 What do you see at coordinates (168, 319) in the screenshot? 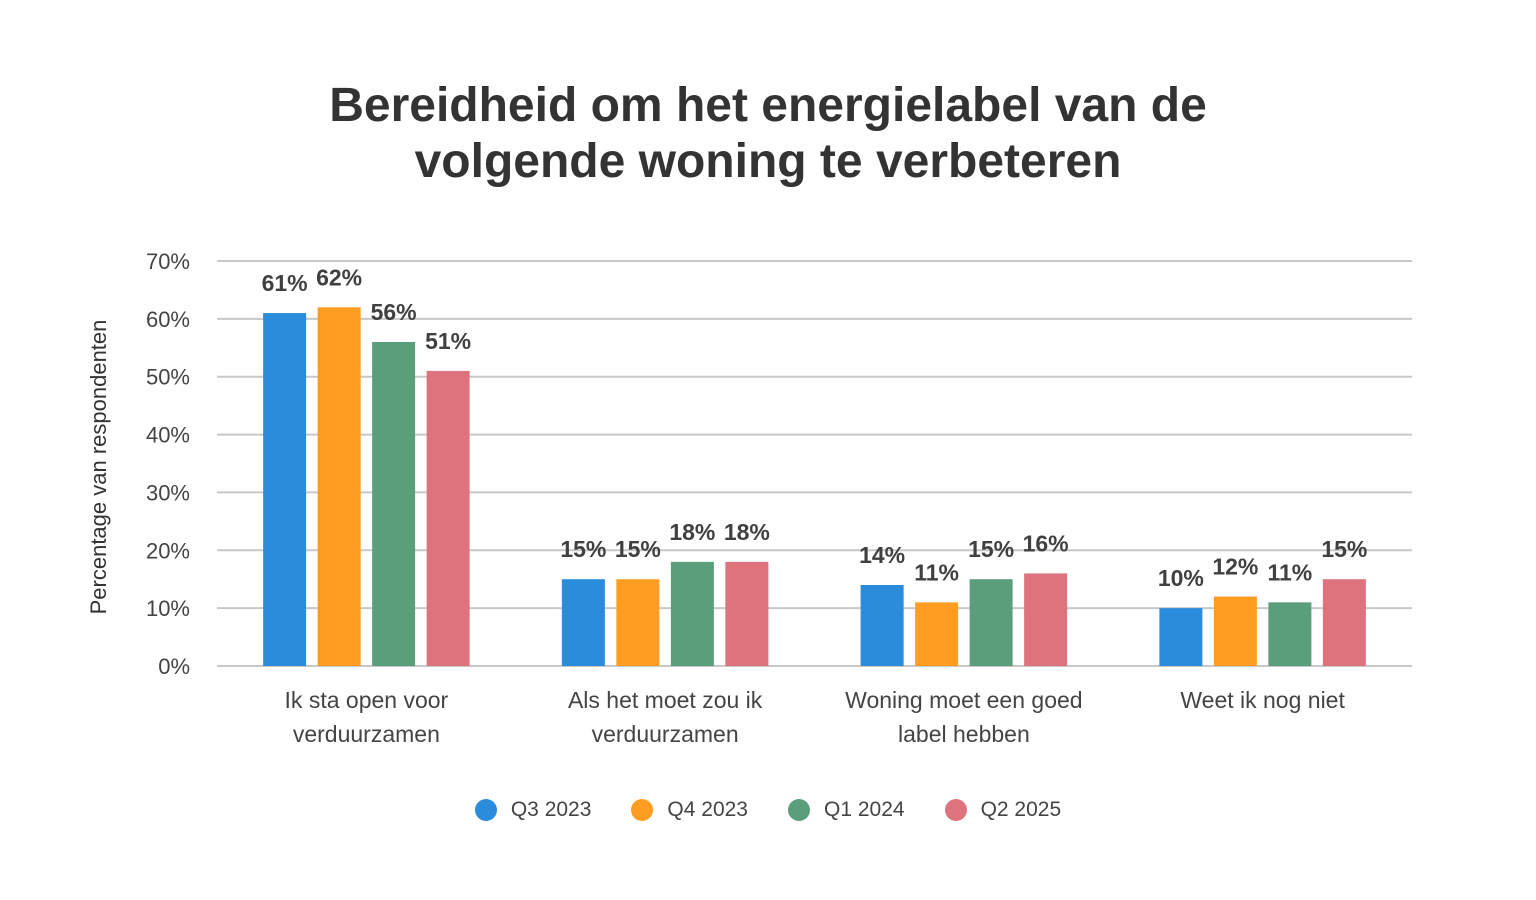
I see `y-tick-label: 60%` at bounding box center [168, 319].